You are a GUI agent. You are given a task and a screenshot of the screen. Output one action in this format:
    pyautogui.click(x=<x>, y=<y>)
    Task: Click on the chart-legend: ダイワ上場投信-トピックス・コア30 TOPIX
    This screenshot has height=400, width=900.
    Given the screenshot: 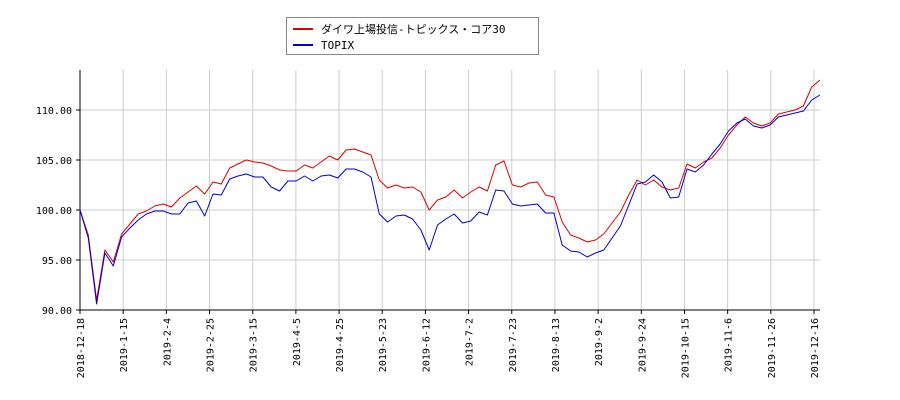 What is the action you would take?
    pyautogui.click(x=412, y=36)
    